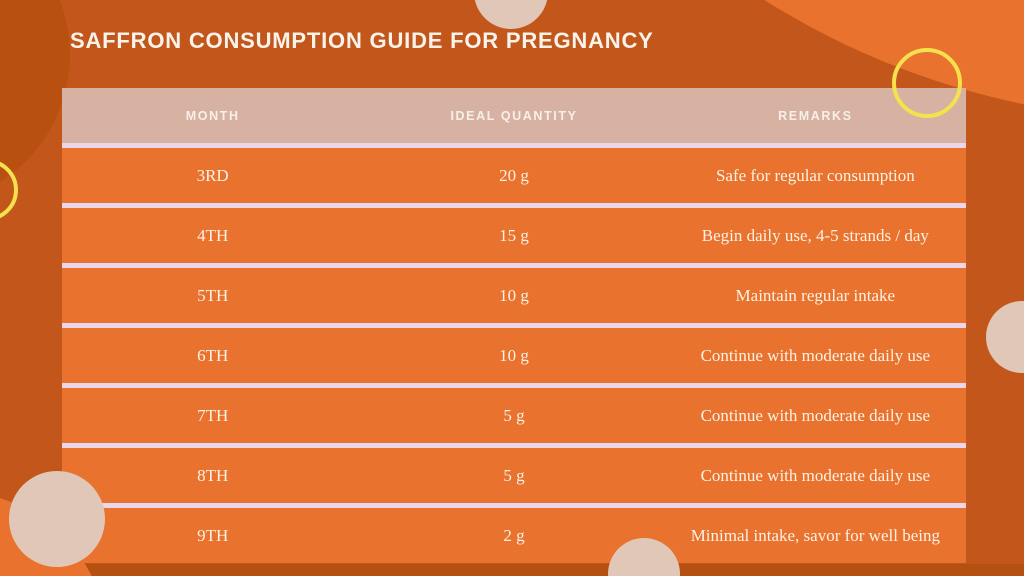  I want to click on yellow-ring-top-right, so click(927, 83).